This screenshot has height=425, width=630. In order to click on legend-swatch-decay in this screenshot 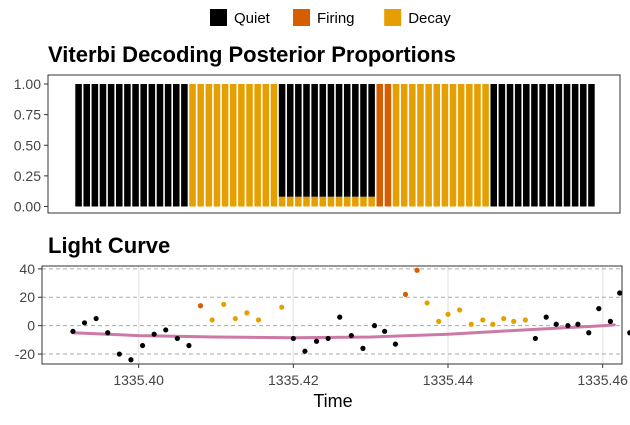, I will do `click(393, 17)`.